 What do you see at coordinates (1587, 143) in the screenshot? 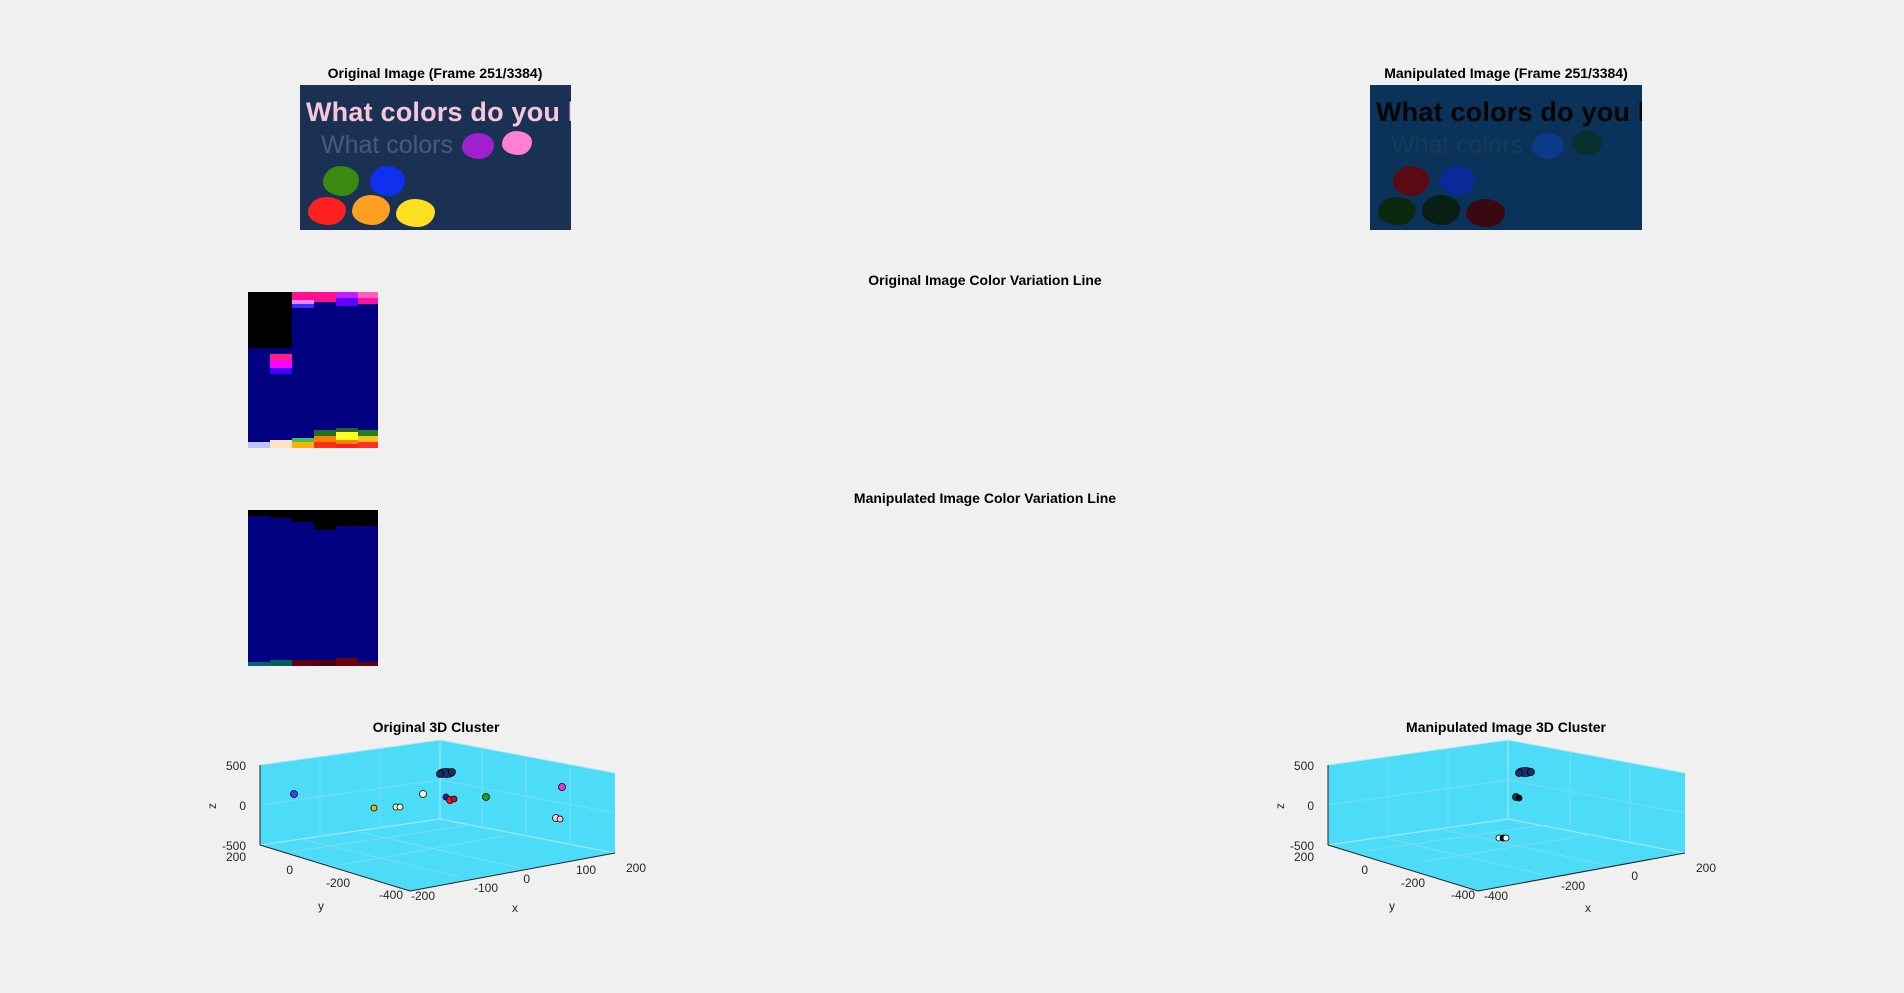
I see `dark-teal-blob` at bounding box center [1587, 143].